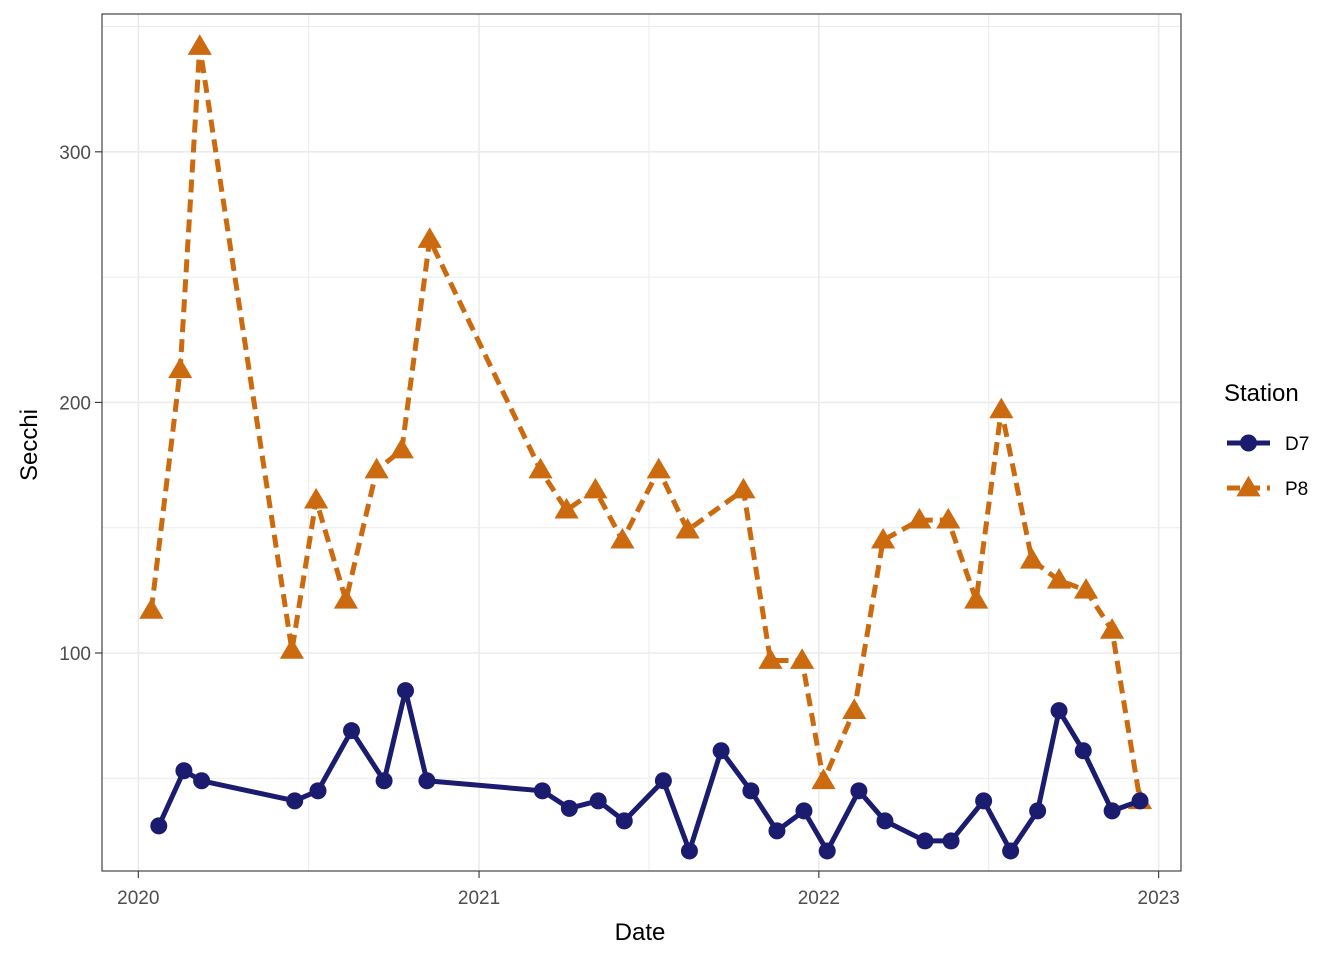 Image resolution: width=1344 pixels, height=960 pixels. Describe the element at coordinates (1296, 489) in the screenshot. I see `legend-label: P8` at that location.